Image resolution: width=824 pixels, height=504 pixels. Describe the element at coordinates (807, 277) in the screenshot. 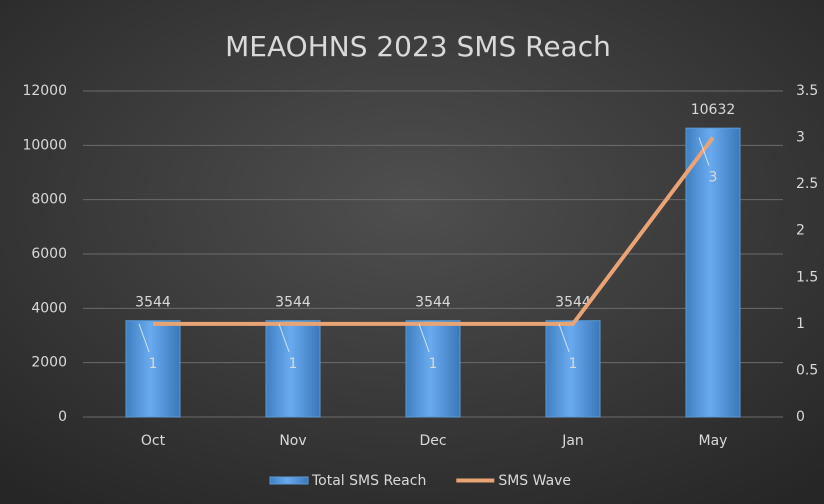

I see `y2-tick-label: 1.5` at that location.